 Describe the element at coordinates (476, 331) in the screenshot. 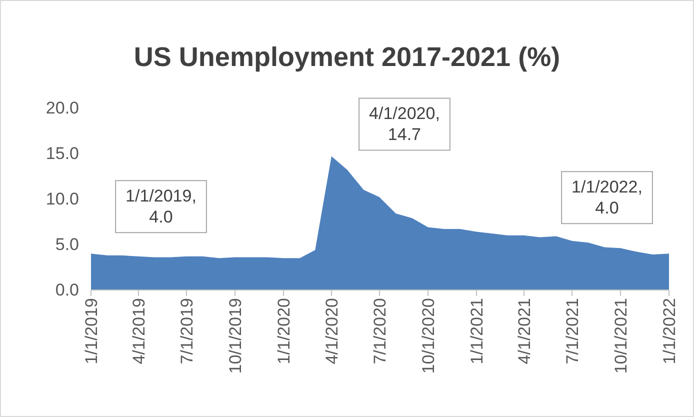

I see `x-tick-label: 1/1/2021` at that location.